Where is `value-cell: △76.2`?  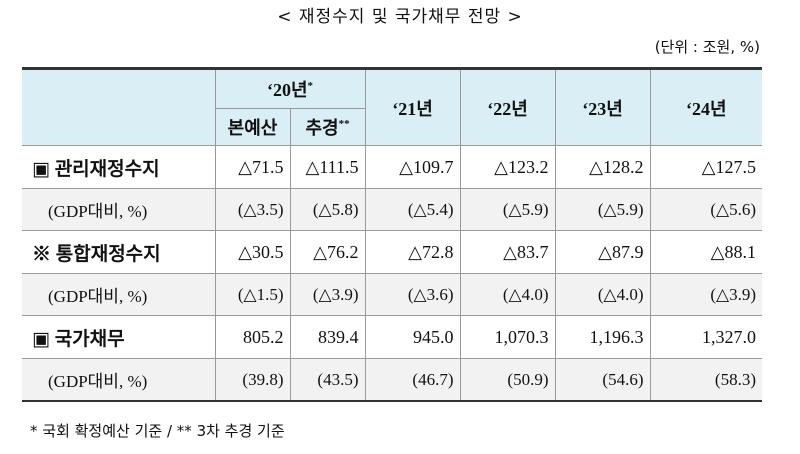 value-cell: △76.2 is located at coordinates (327, 252).